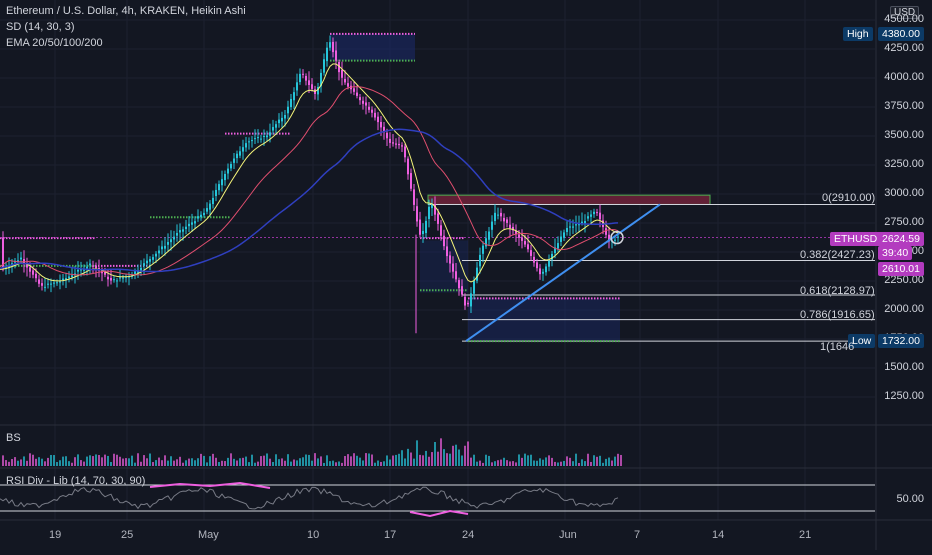  What do you see at coordinates (390, 535) in the screenshot?
I see `time-tick-label: 17` at bounding box center [390, 535].